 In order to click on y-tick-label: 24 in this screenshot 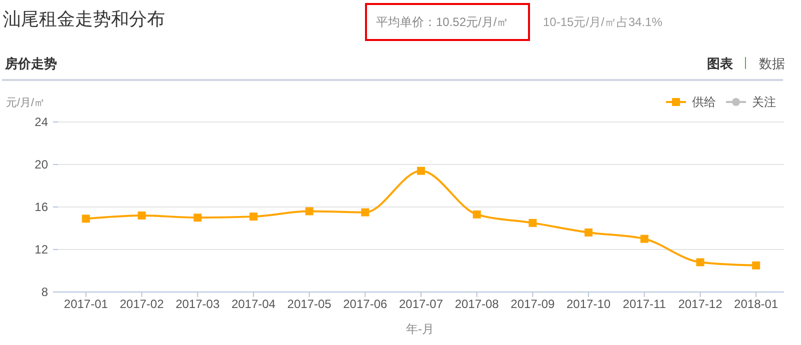, I will do `click(41, 122)`.